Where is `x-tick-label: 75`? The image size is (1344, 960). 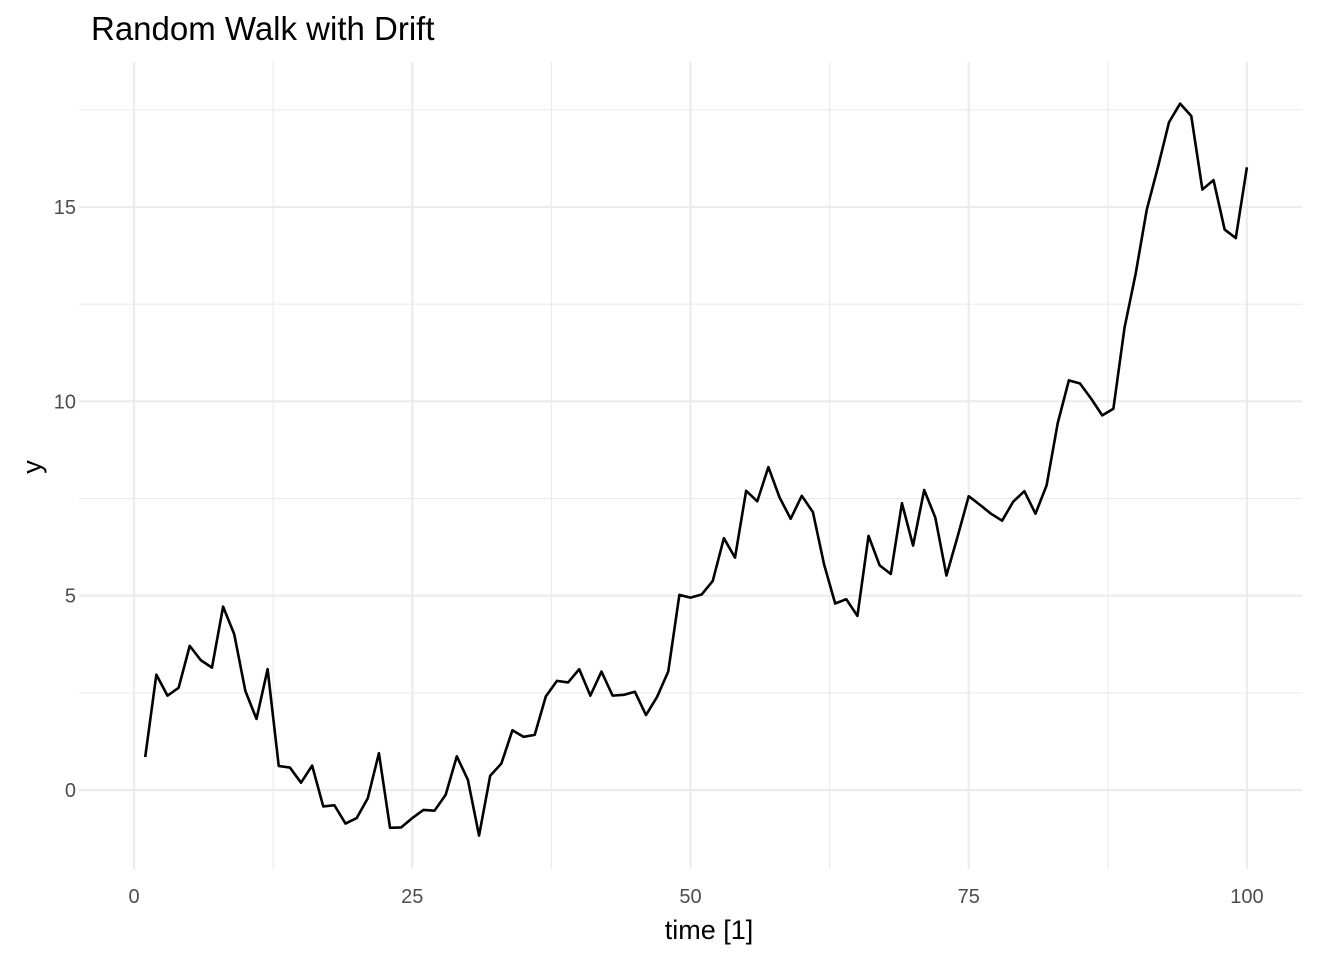
x-tick-label: 75 is located at coordinates (969, 897).